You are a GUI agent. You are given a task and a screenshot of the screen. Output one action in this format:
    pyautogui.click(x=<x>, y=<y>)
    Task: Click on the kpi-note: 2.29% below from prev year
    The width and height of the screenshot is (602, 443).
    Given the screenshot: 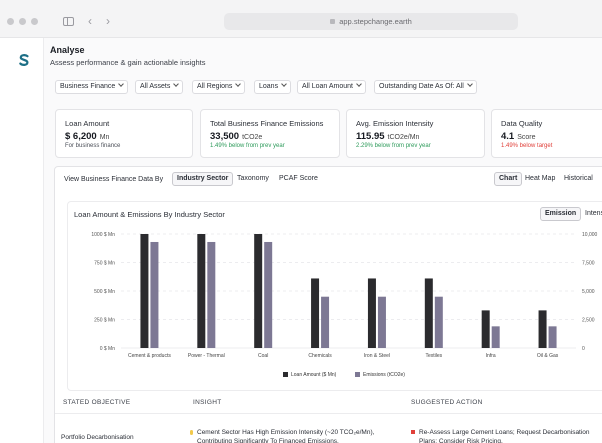 What is the action you would take?
    pyautogui.click(x=393, y=146)
    